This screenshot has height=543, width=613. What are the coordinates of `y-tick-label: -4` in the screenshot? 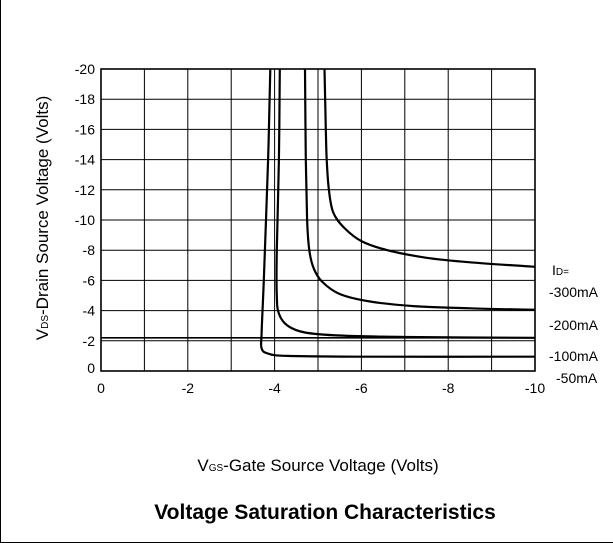 It's located at (89, 311).